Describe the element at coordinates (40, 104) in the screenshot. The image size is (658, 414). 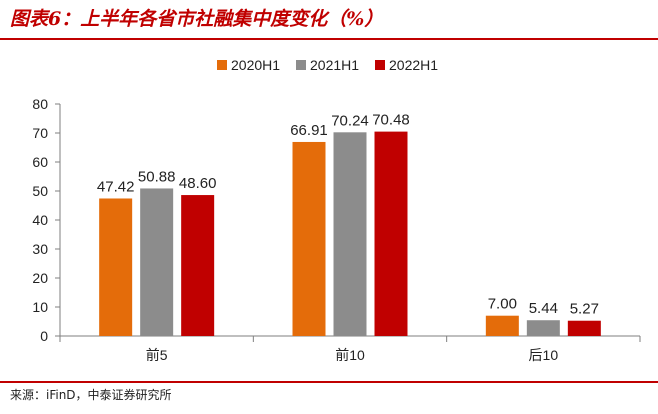
I see `y-tick-label: 80` at that location.